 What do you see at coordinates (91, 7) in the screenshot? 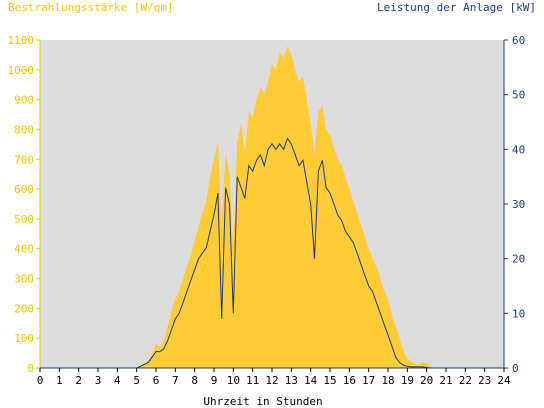
I see `left-axis-title: Bestrahlungsstärke [W/qm]` at bounding box center [91, 7].